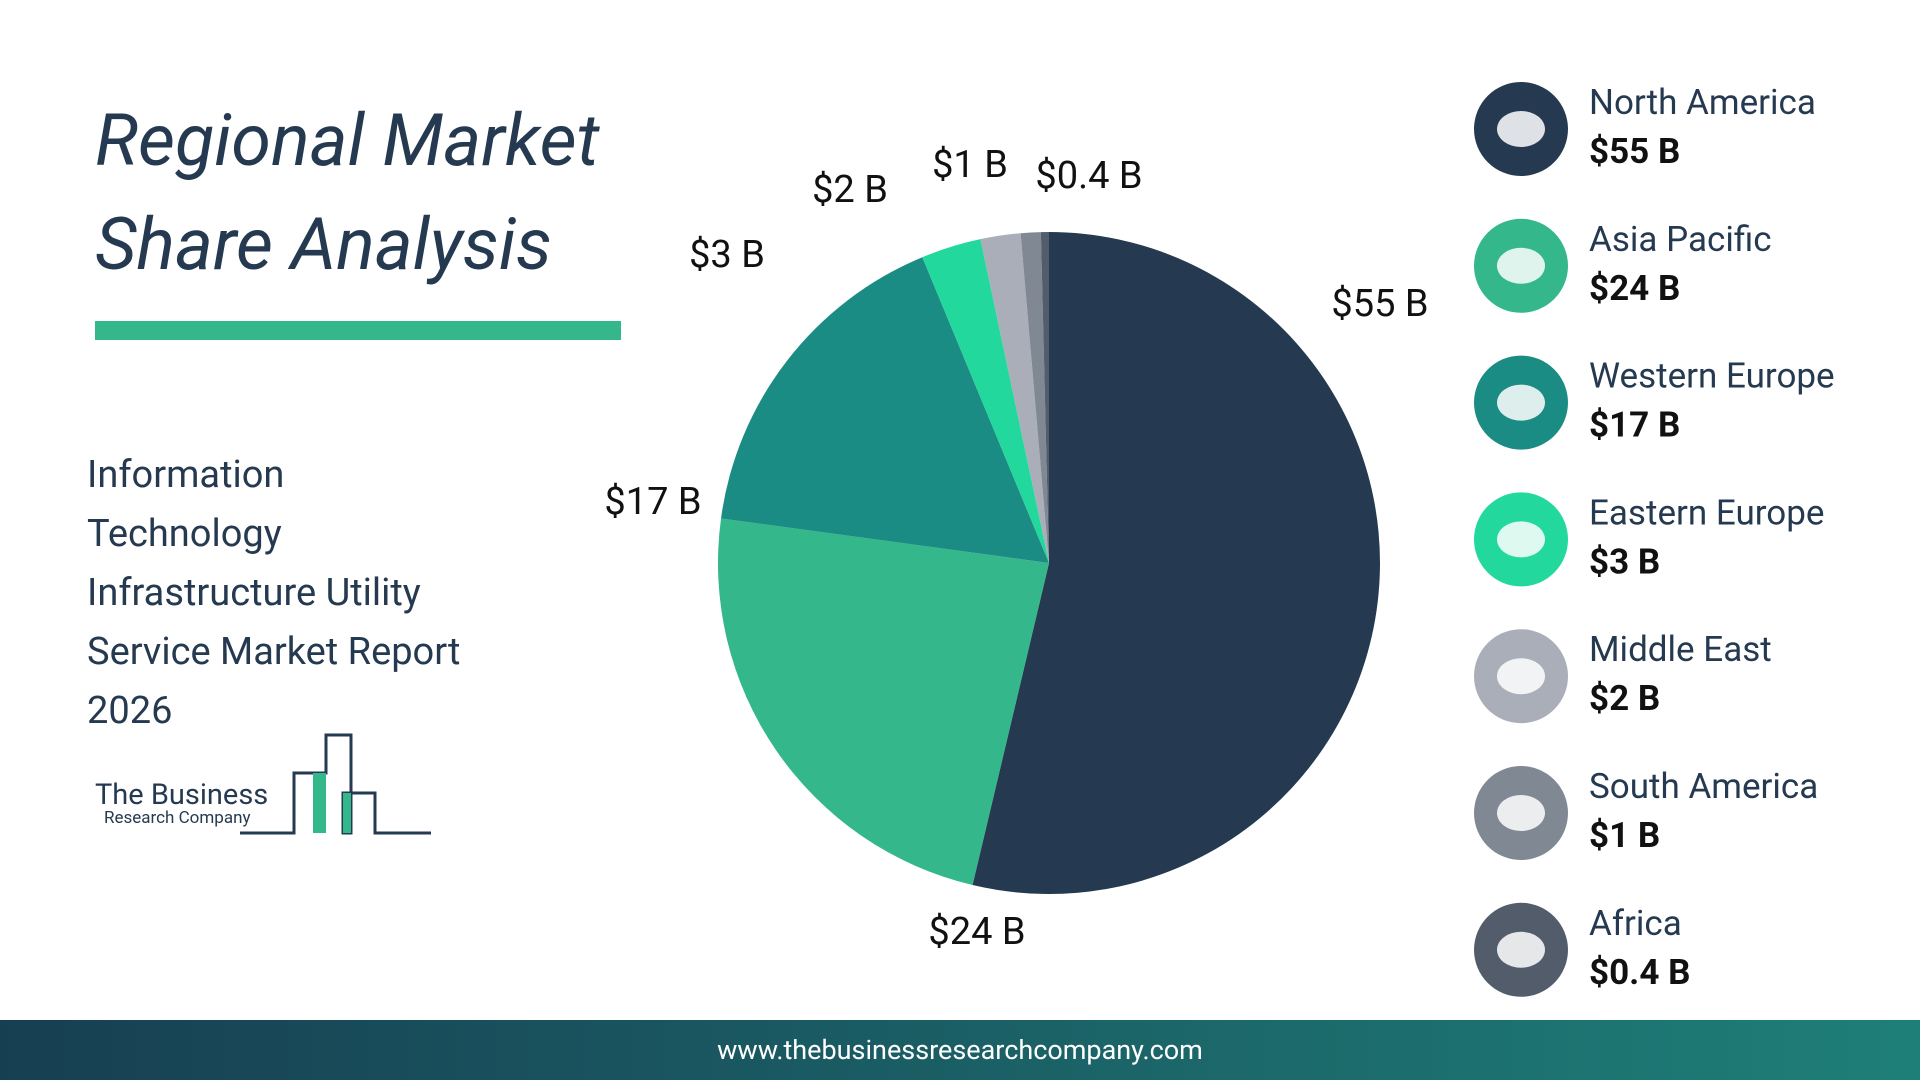 Image resolution: width=1920 pixels, height=1080 pixels. What do you see at coordinates (358, 330) in the screenshot?
I see `title-underline` at bounding box center [358, 330].